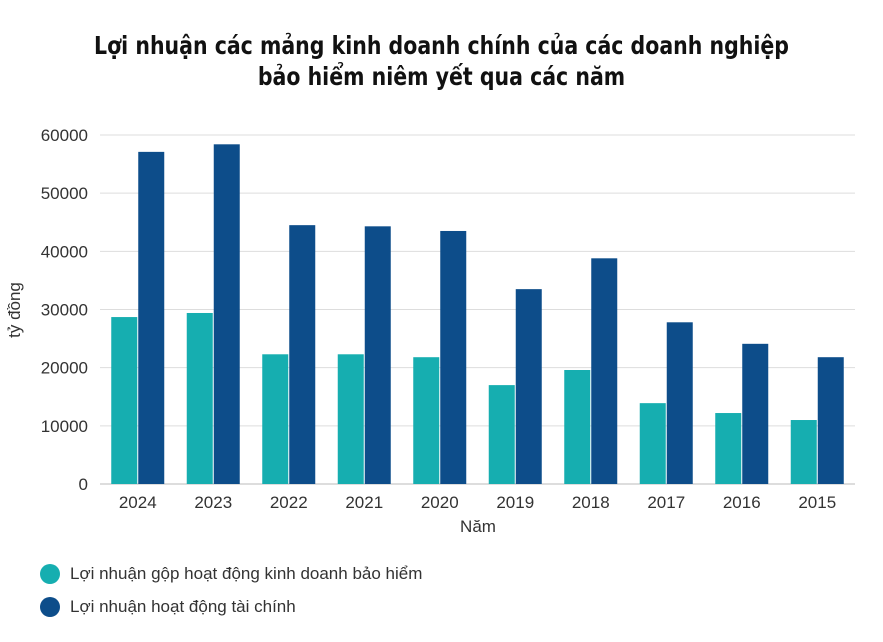  Describe the element at coordinates (213, 502) in the screenshot. I see `x-tick-label: 2023` at that location.